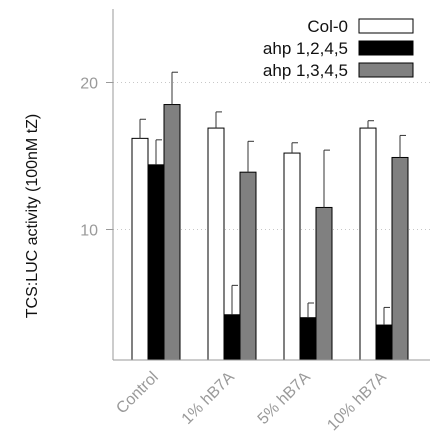 The width and height of the screenshot is (433, 446). What do you see at coordinates (137, 393) in the screenshot?
I see `x-tick-label: Control` at bounding box center [137, 393].